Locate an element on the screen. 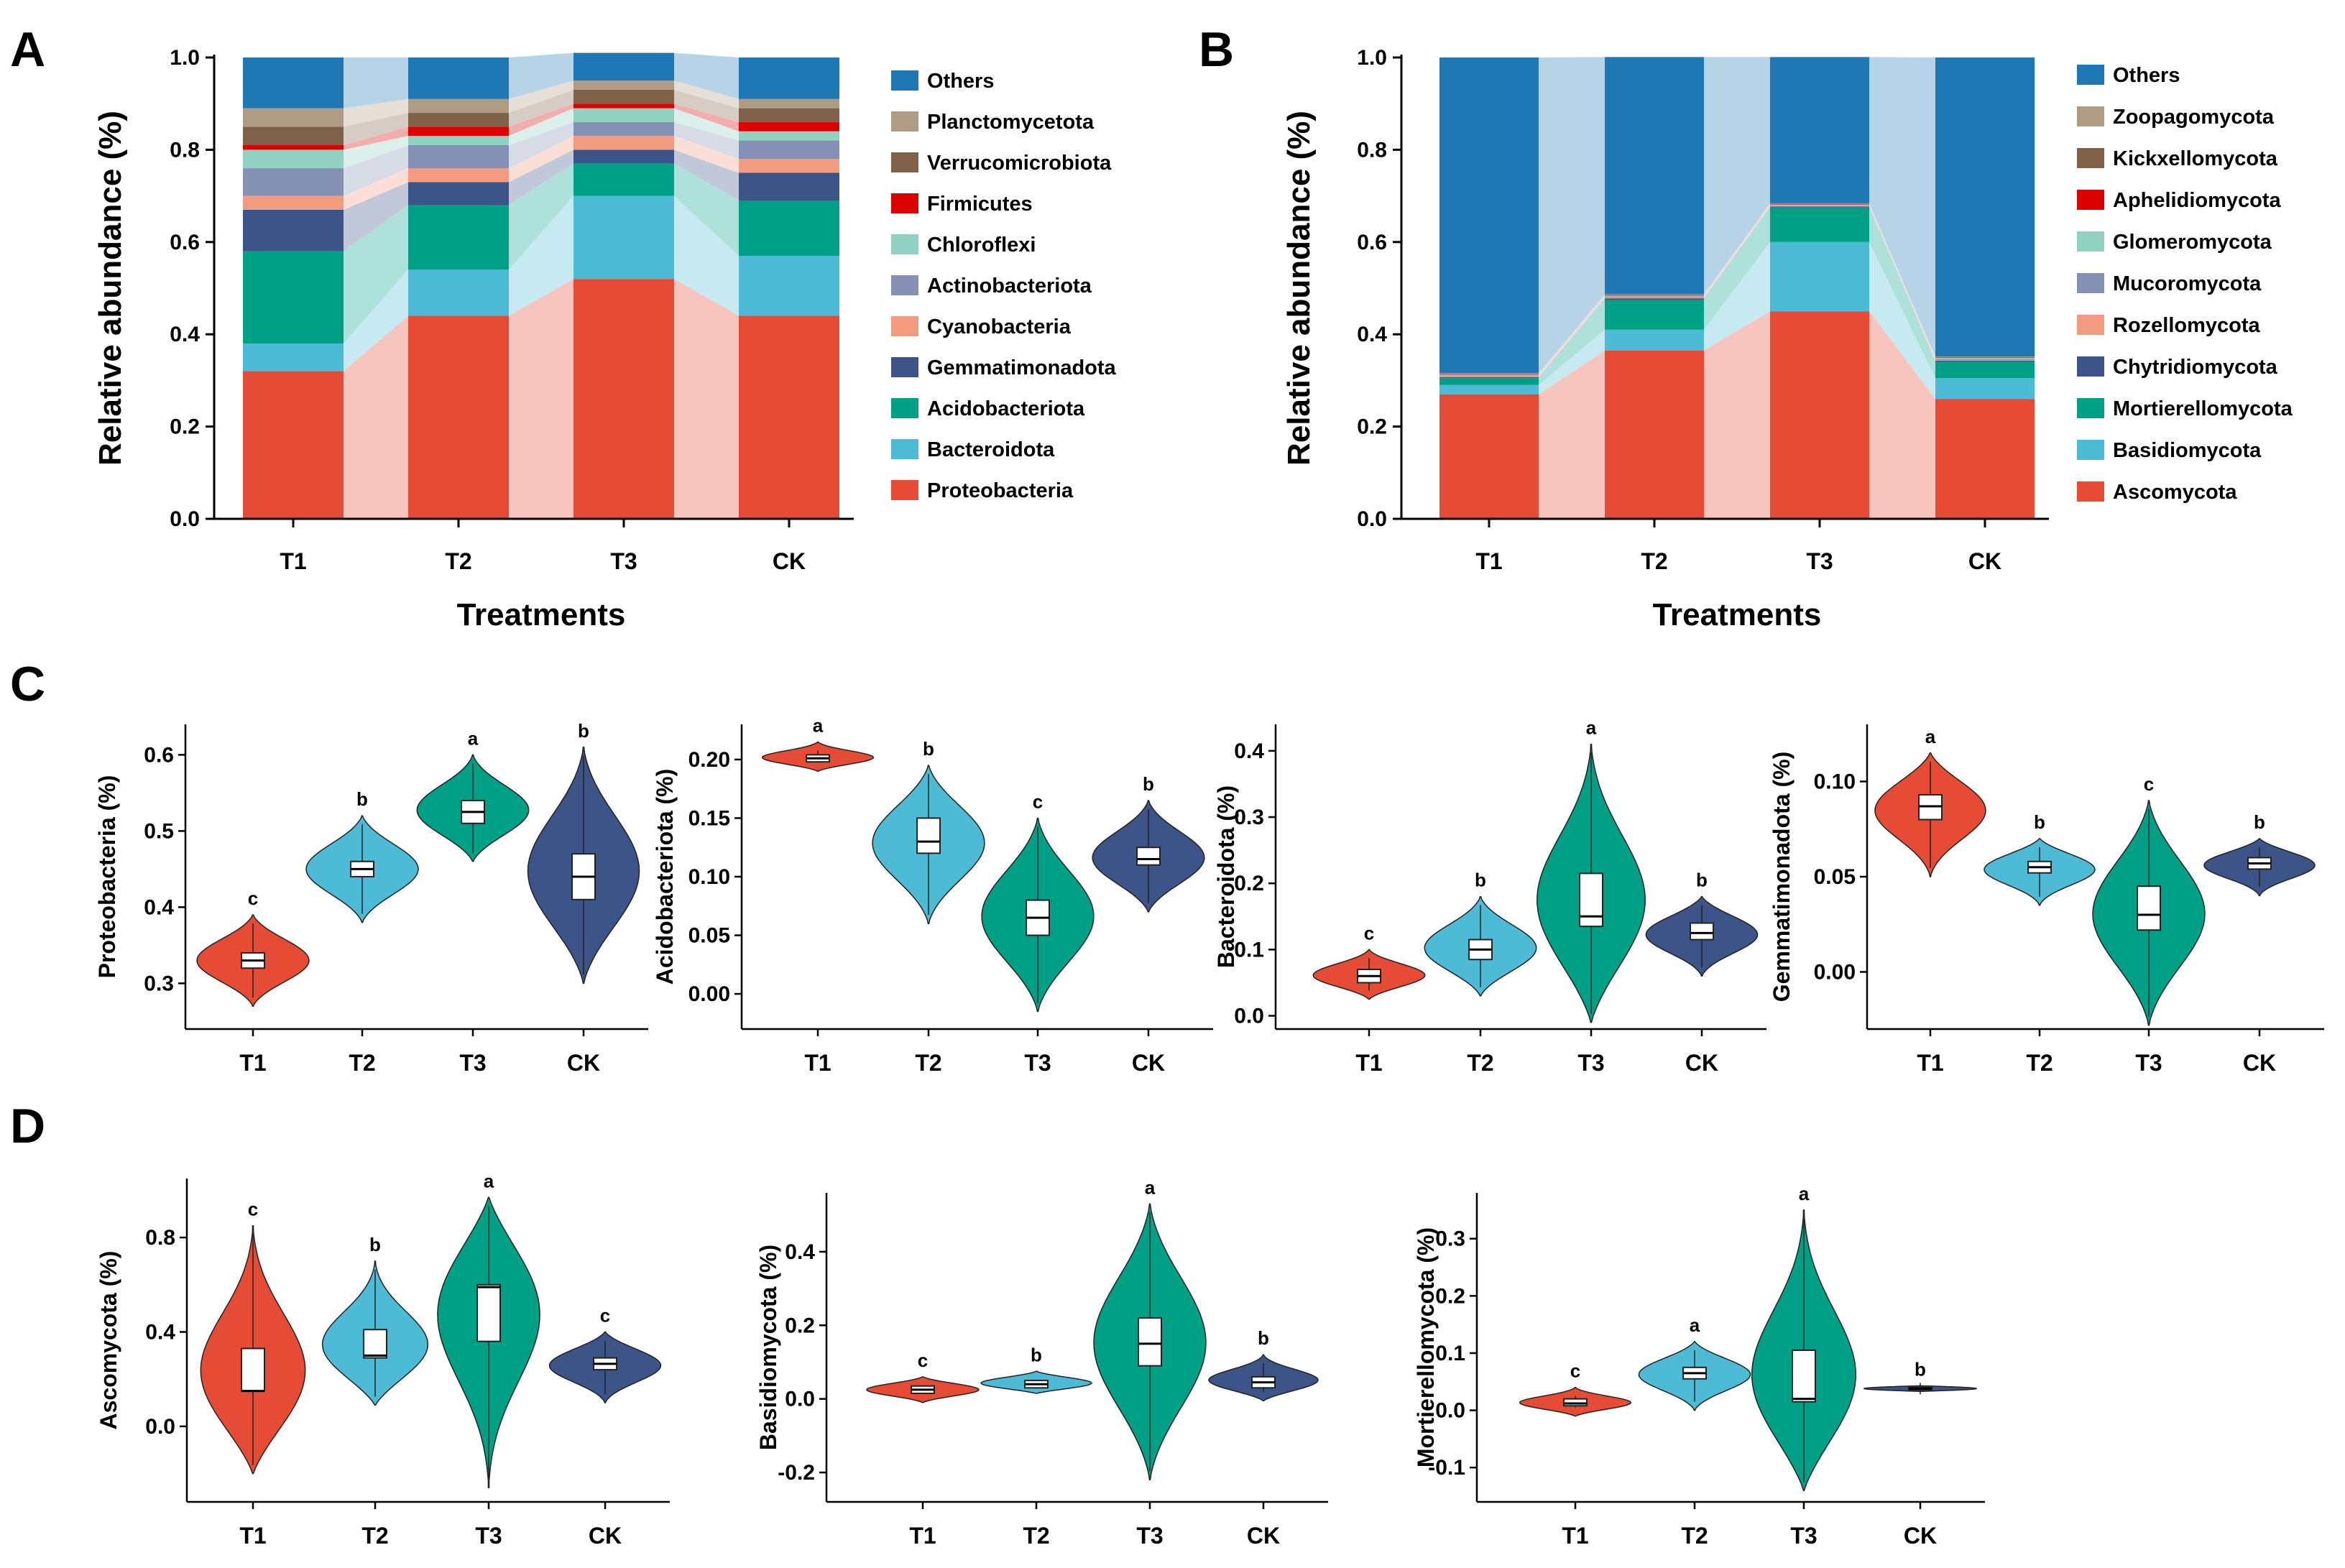  legend-label-gemmatimonadota: Gemmatimonadota is located at coordinates (1022, 367).